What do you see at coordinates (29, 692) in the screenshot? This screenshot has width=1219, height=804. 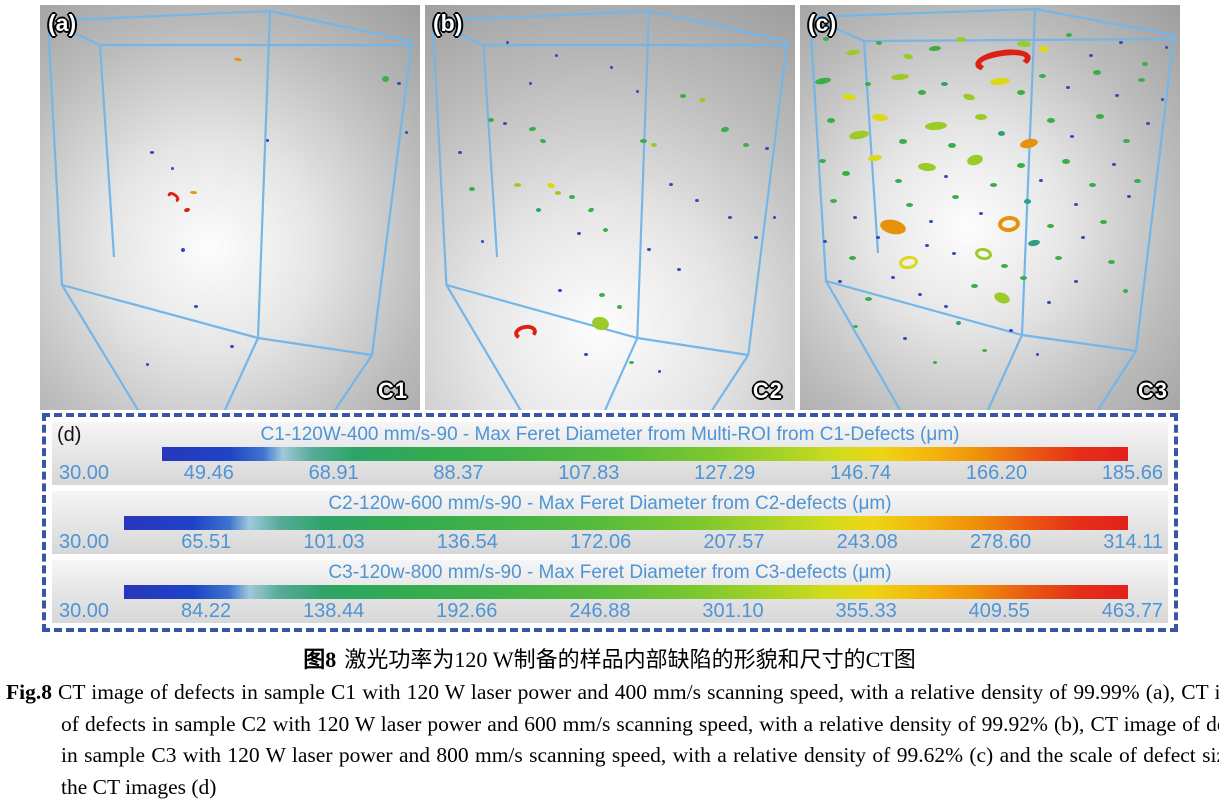 I see `caption-english-number: Fig.8` at bounding box center [29, 692].